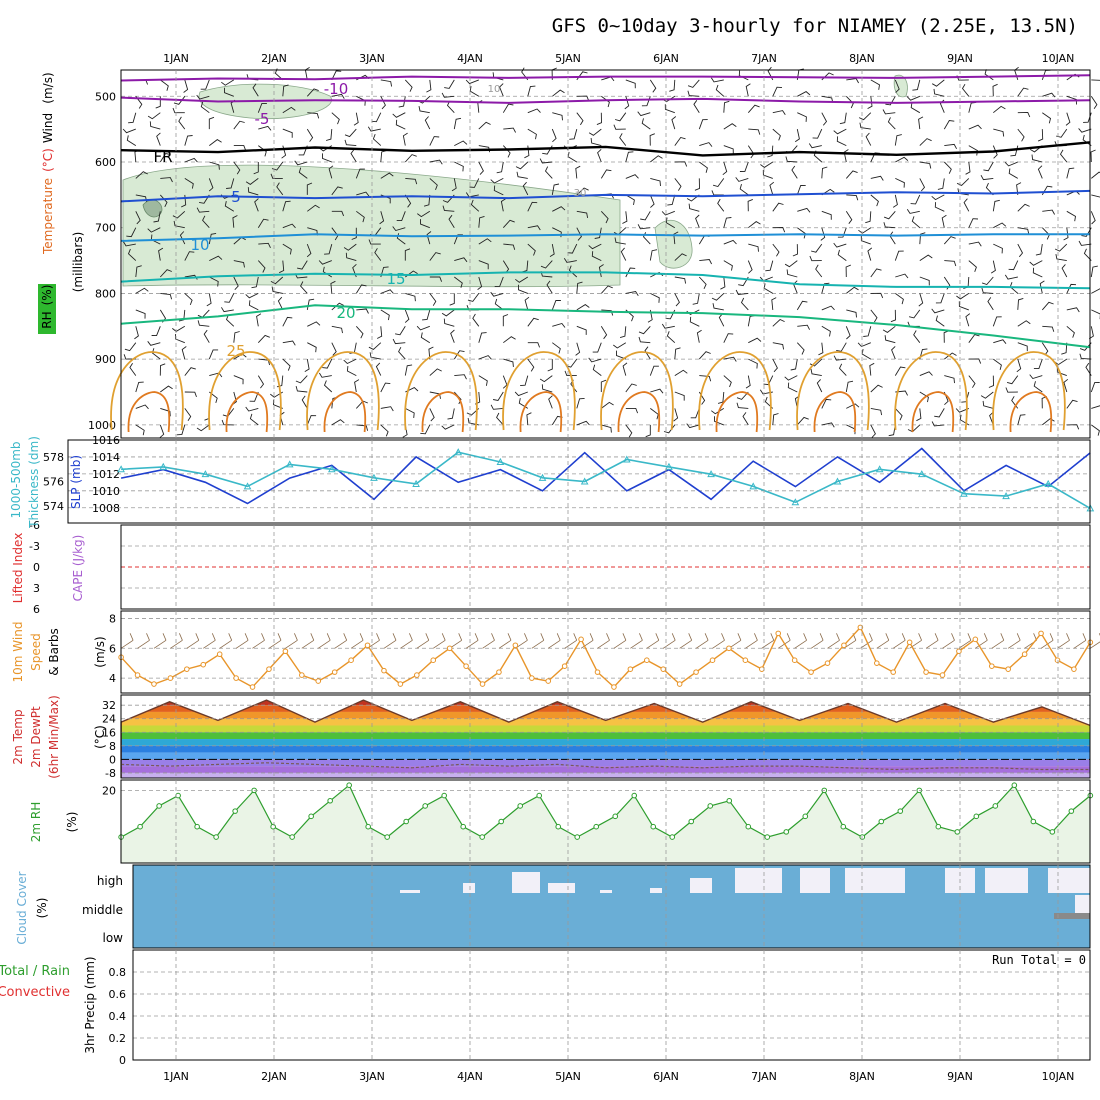 This screenshot has width=1100, height=1100. Describe the element at coordinates (568, 1076) in the screenshot. I see `date-label-bottom: 5JAN` at that location.